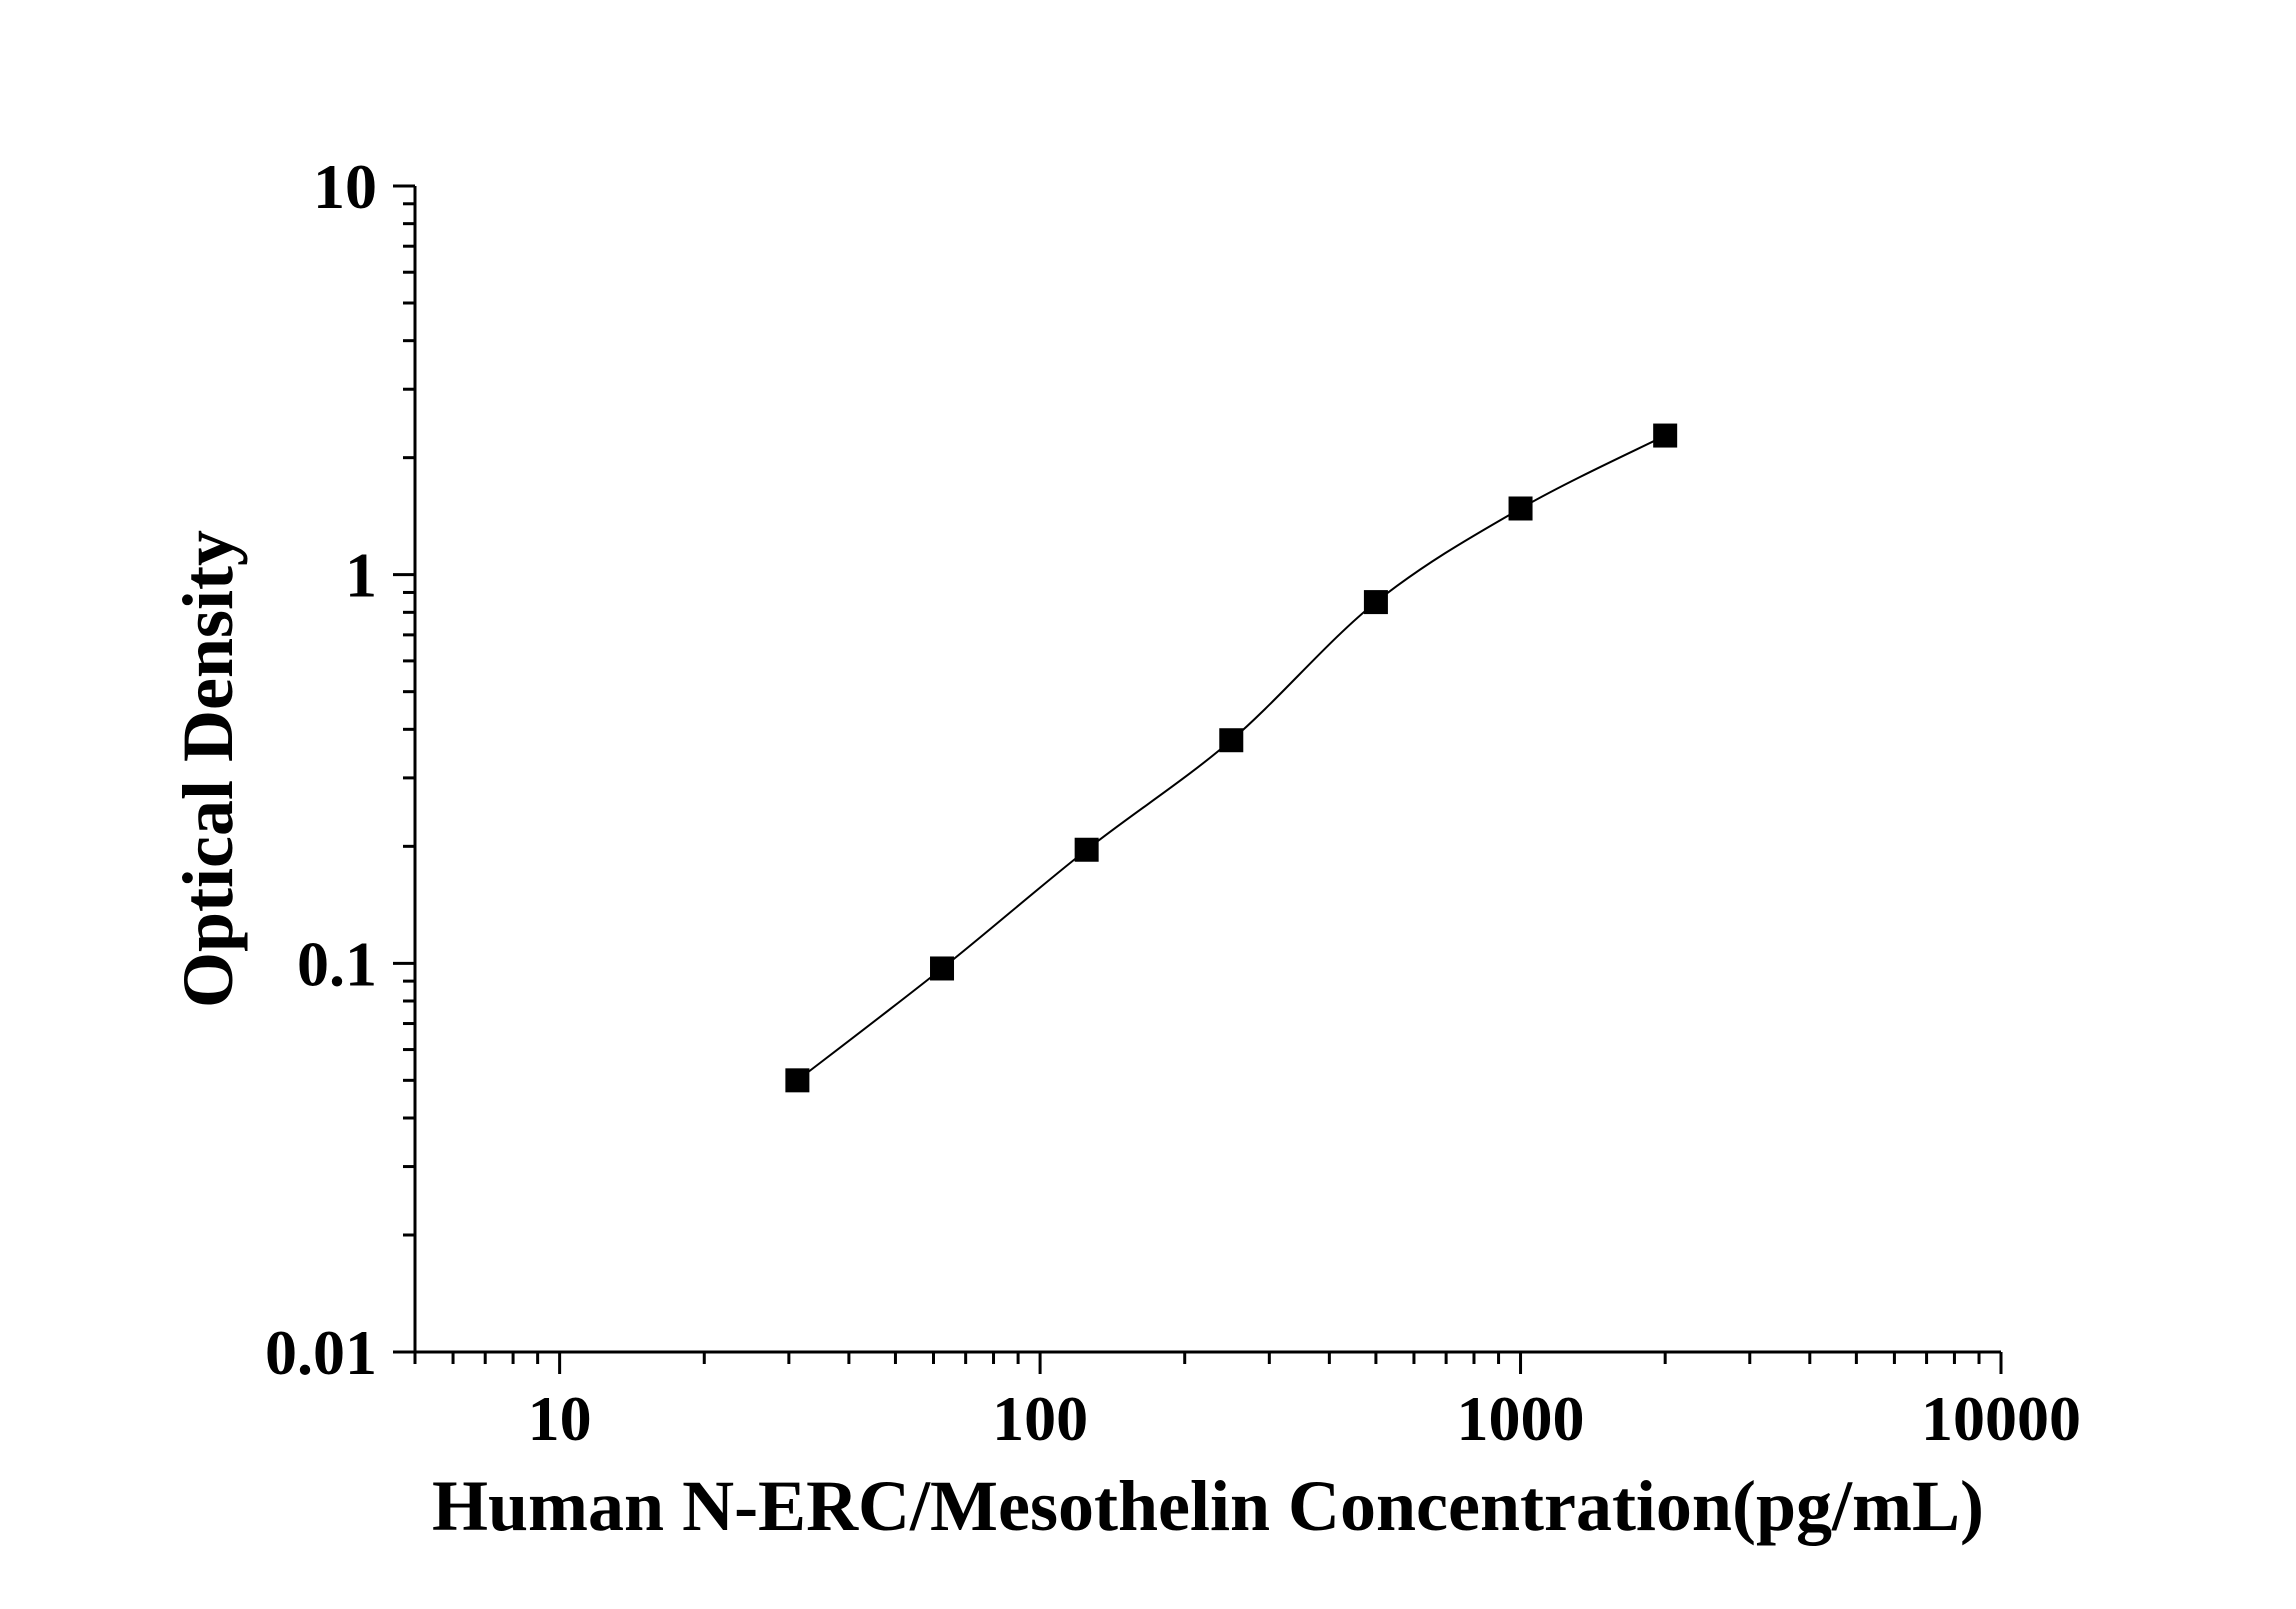 This screenshot has height=1609, width=2296. Describe the element at coordinates (345, 186) in the screenshot. I see `y-tick-label: 10` at that location.